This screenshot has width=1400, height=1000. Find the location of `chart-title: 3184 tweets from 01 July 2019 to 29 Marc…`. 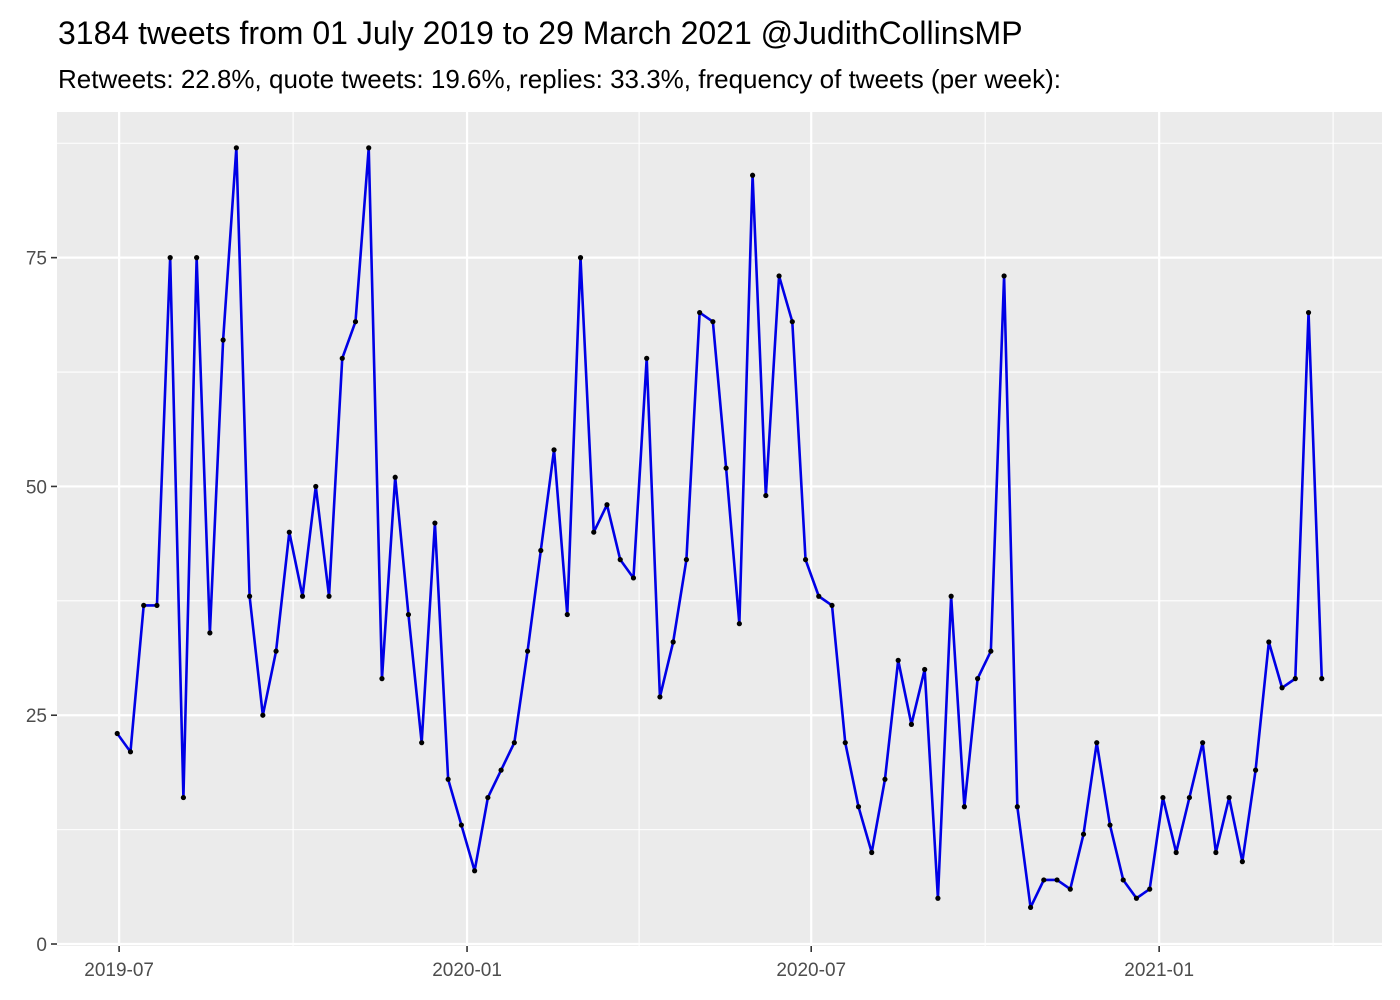

chart-title: 3184 tweets from 01 July 2019 to 29 Marc… is located at coordinates (540, 33).